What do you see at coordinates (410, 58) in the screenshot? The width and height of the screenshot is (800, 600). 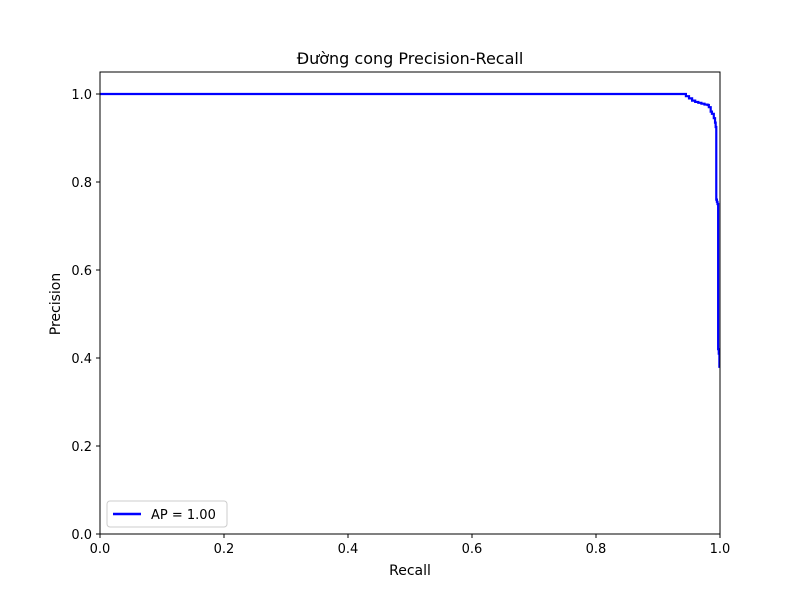 I see `chart-title: Đường cong Precision-Recall` at bounding box center [410, 58].